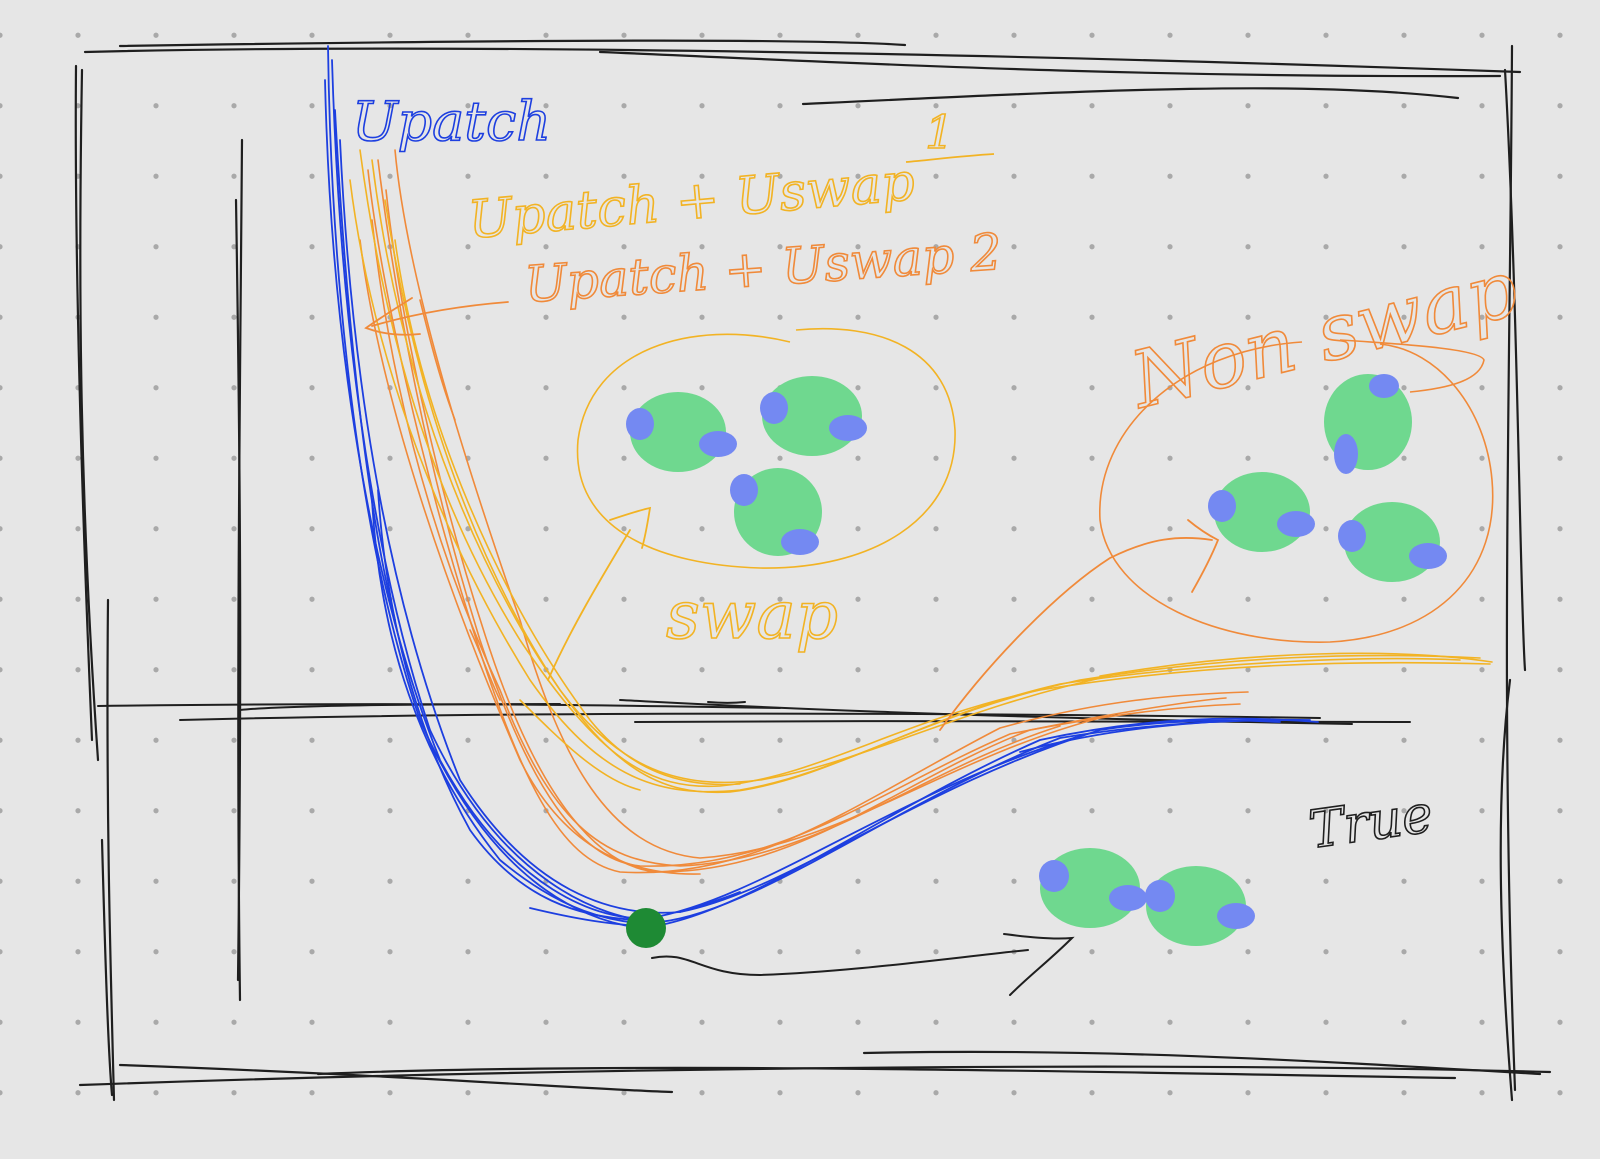 Image resolution: width=1600 pixels, height=1159 pixels. I want to click on uswap-2-pointer, so click(436, 316).